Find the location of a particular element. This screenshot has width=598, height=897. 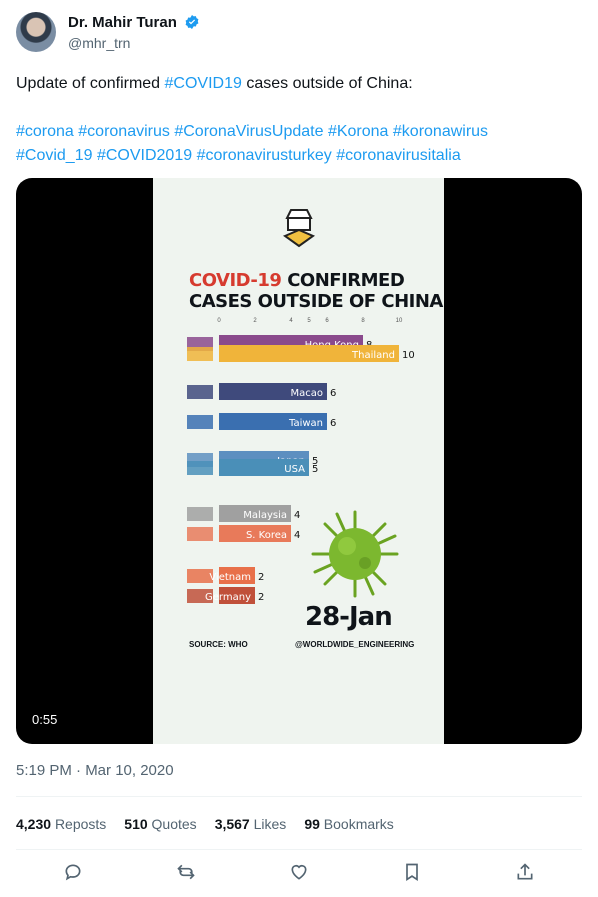

video-duration: 0:55 is located at coordinates (45, 719).